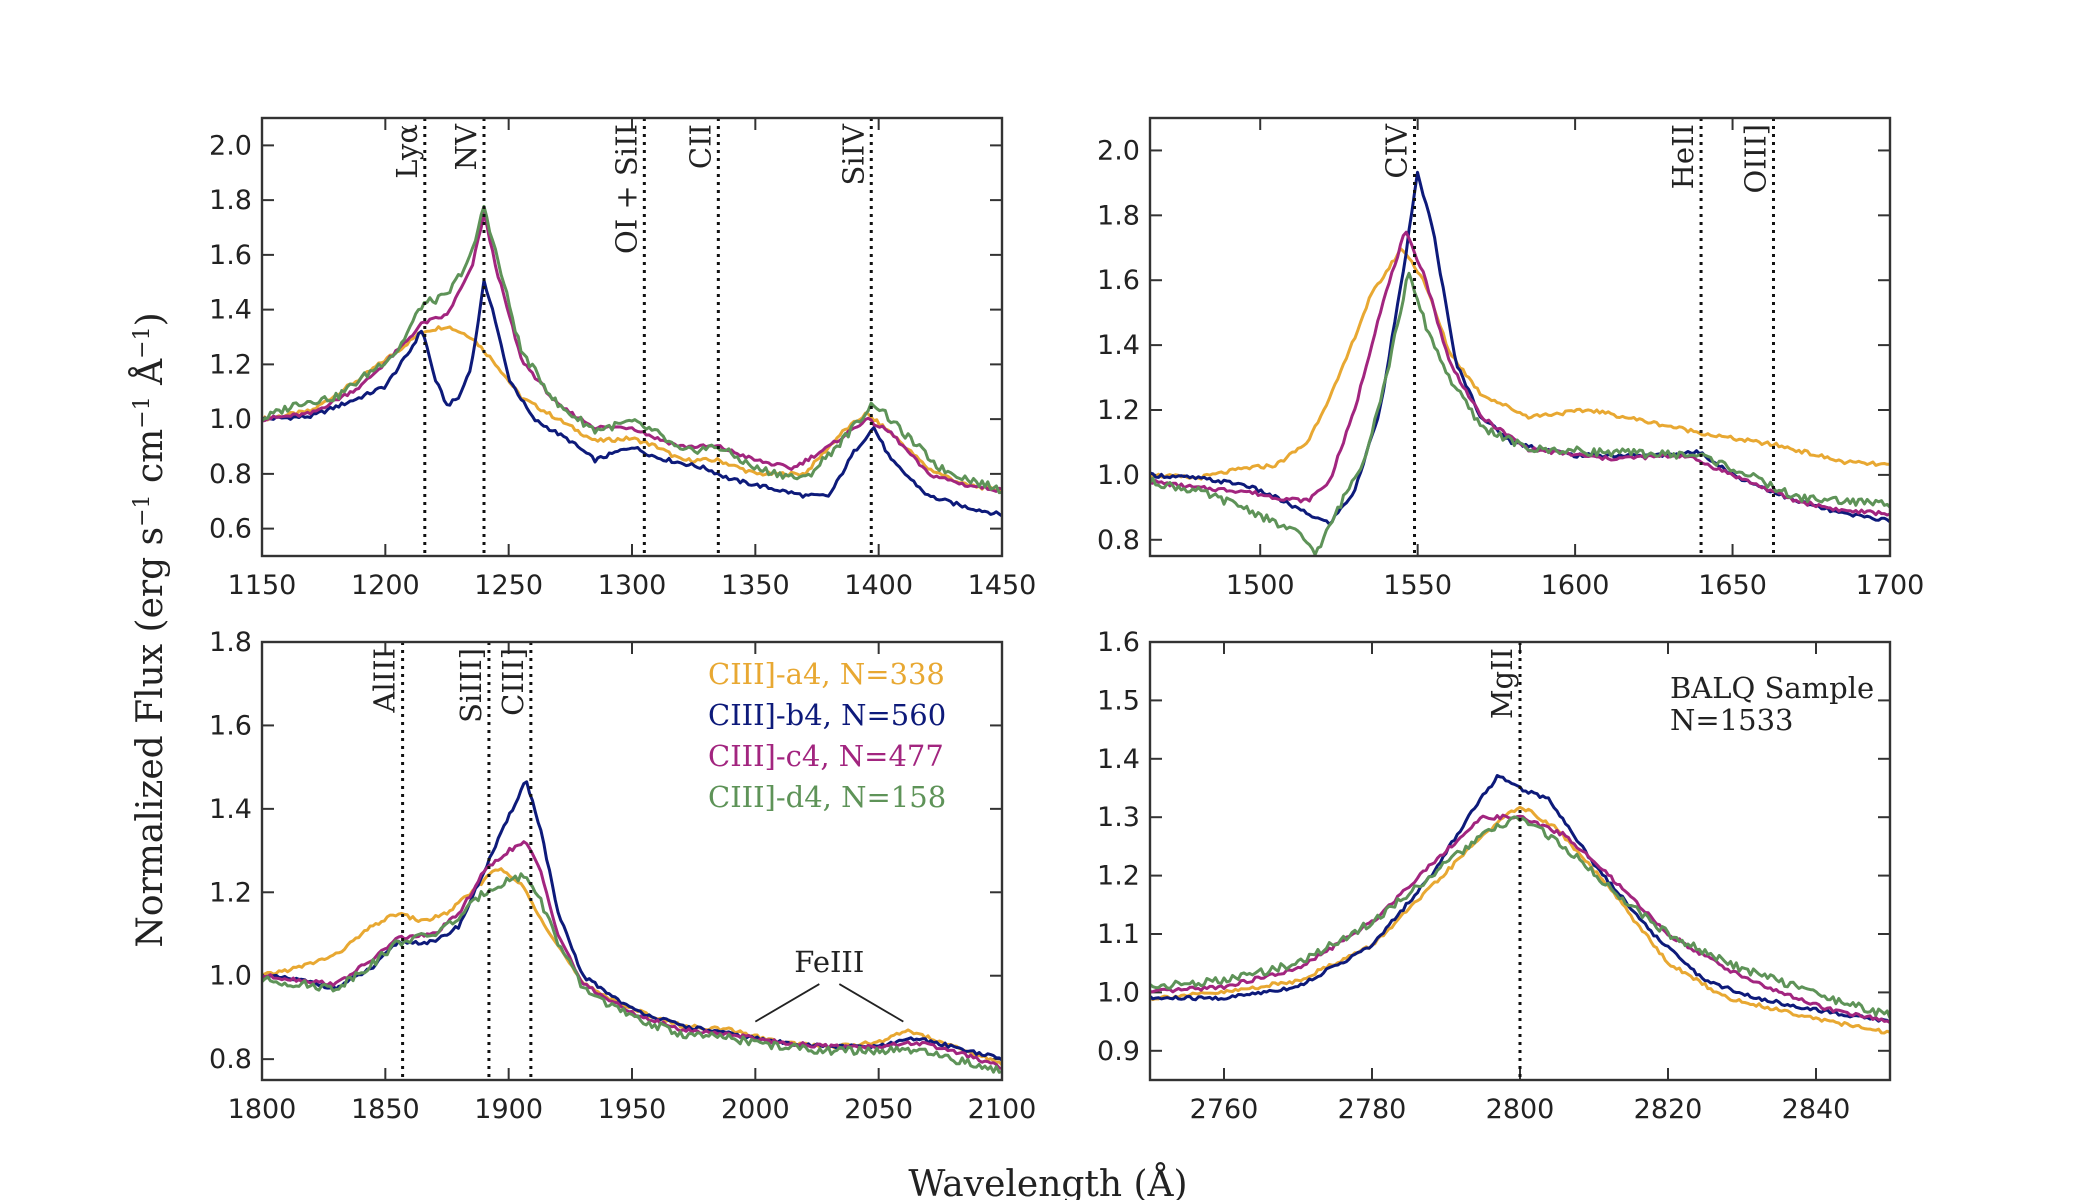 The height and width of the screenshot is (1200, 2100). I want to click on x-tick-label: 1400, so click(878, 585).